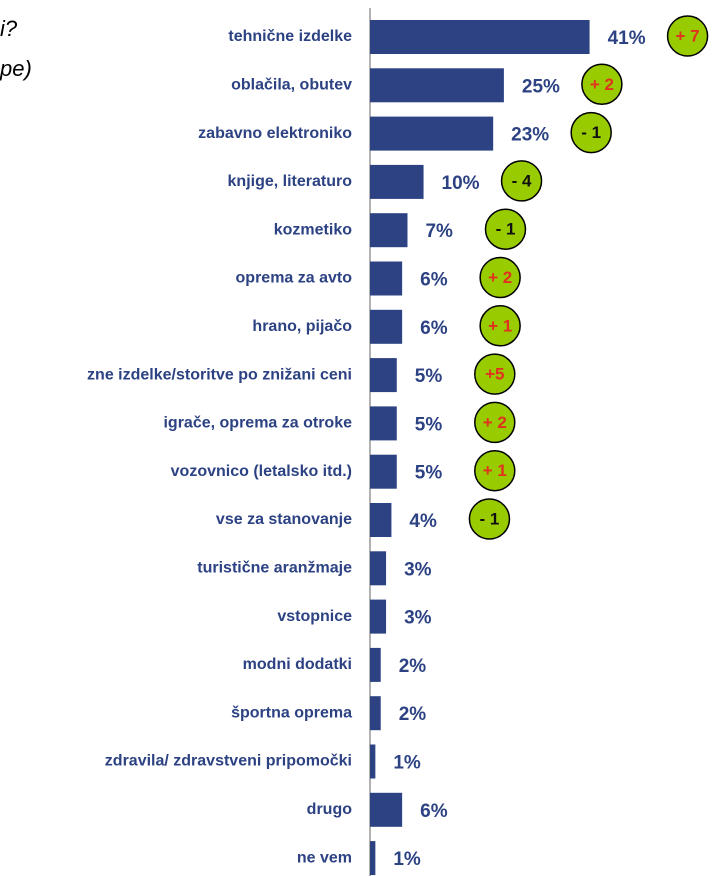 Image resolution: width=712 pixels, height=876 pixels. I want to click on value-label: 7%, so click(439, 231).